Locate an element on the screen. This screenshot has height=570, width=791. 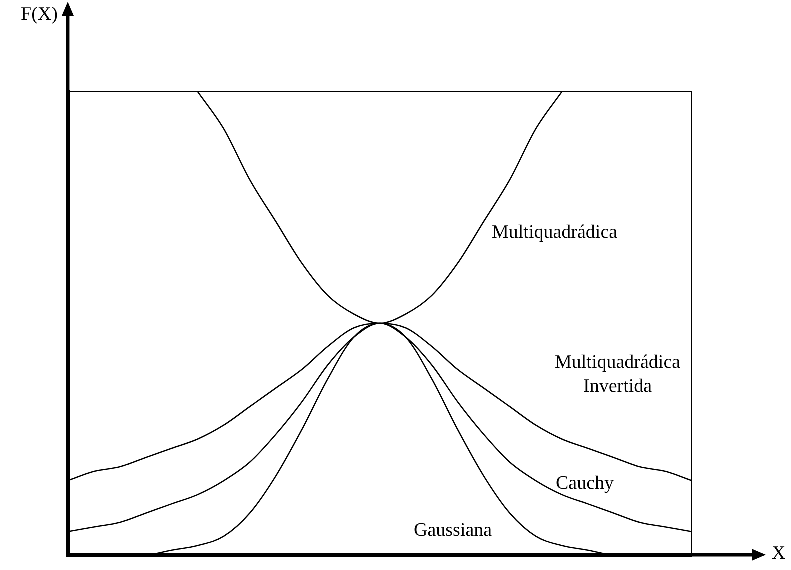
series-label: Multiquadrádica Invertida is located at coordinates (618, 375).